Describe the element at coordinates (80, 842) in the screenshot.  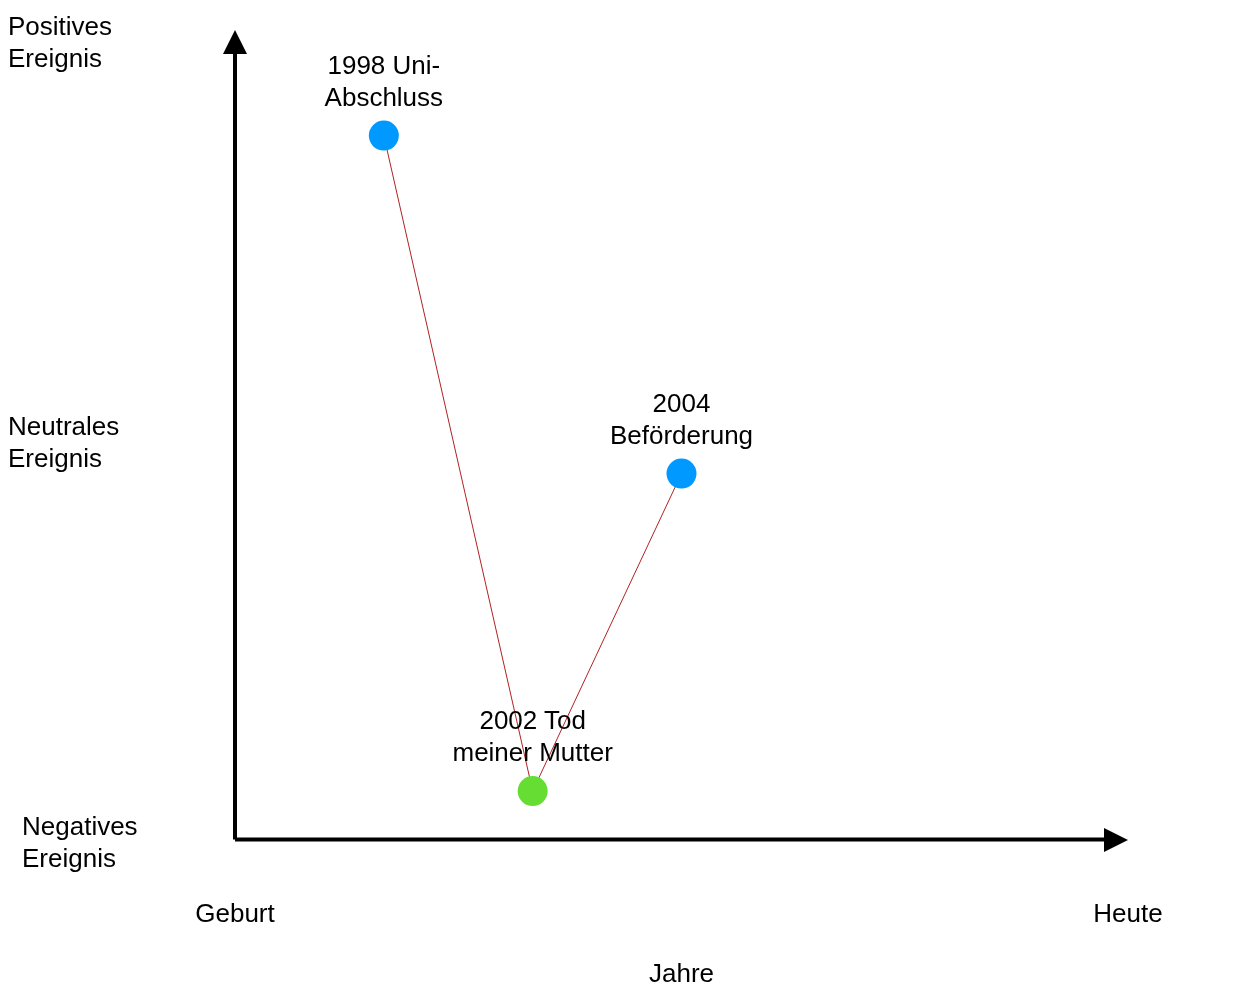
I see `text: Negatives Ereignis` at that location.